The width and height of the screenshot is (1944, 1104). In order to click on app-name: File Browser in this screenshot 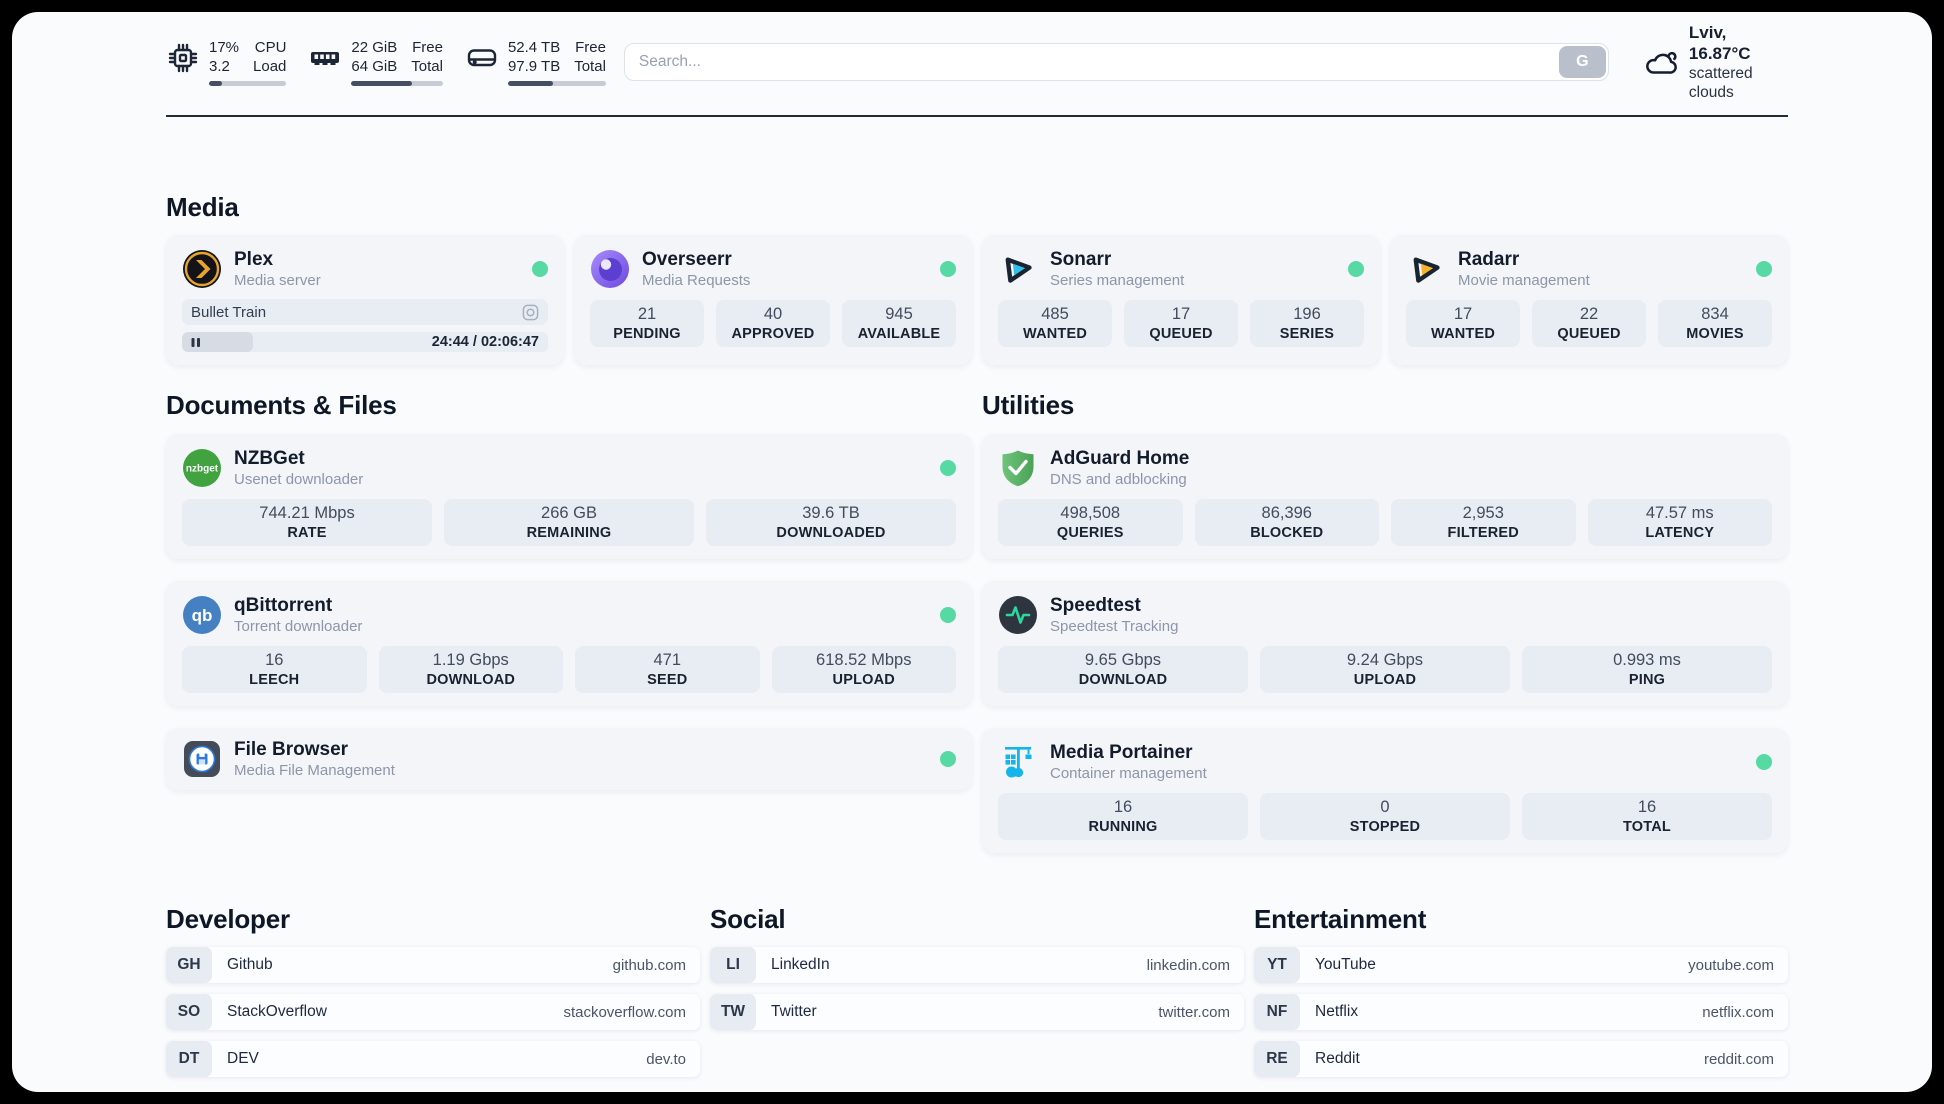, I will do `click(291, 749)`.